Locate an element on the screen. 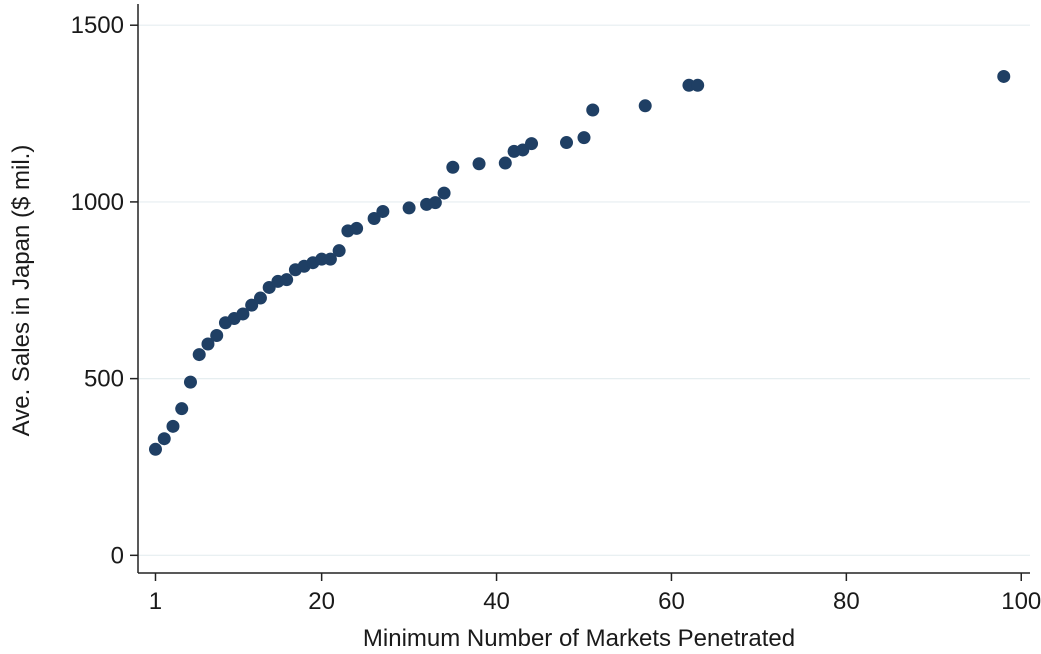 This screenshot has width=1041, height=654. x-tick-label: 1 is located at coordinates (155, 601).